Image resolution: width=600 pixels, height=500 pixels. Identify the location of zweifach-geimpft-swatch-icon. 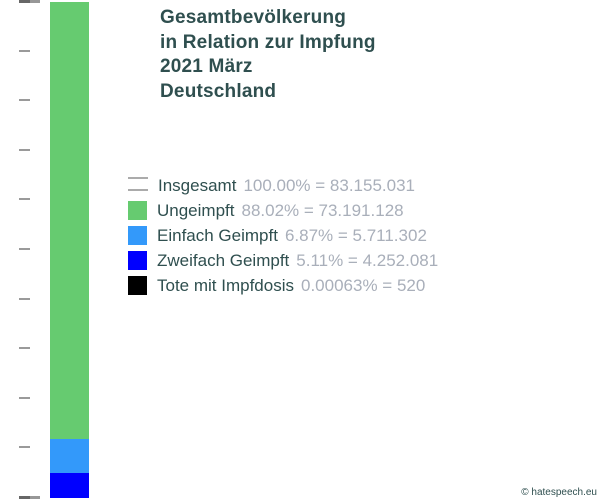
(137, 260).